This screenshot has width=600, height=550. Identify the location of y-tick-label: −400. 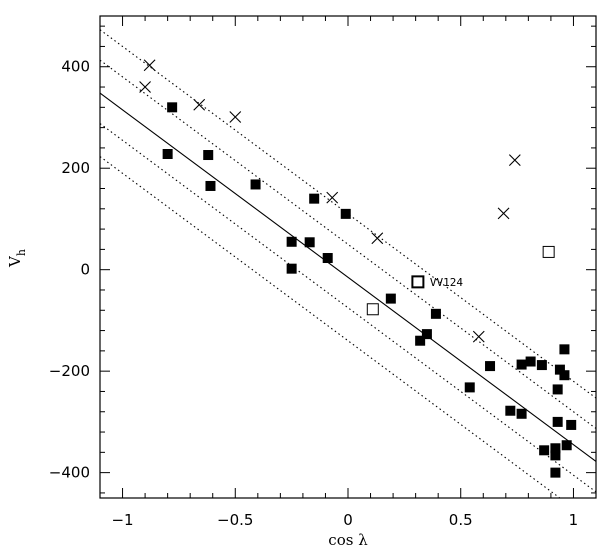
(69, 473).